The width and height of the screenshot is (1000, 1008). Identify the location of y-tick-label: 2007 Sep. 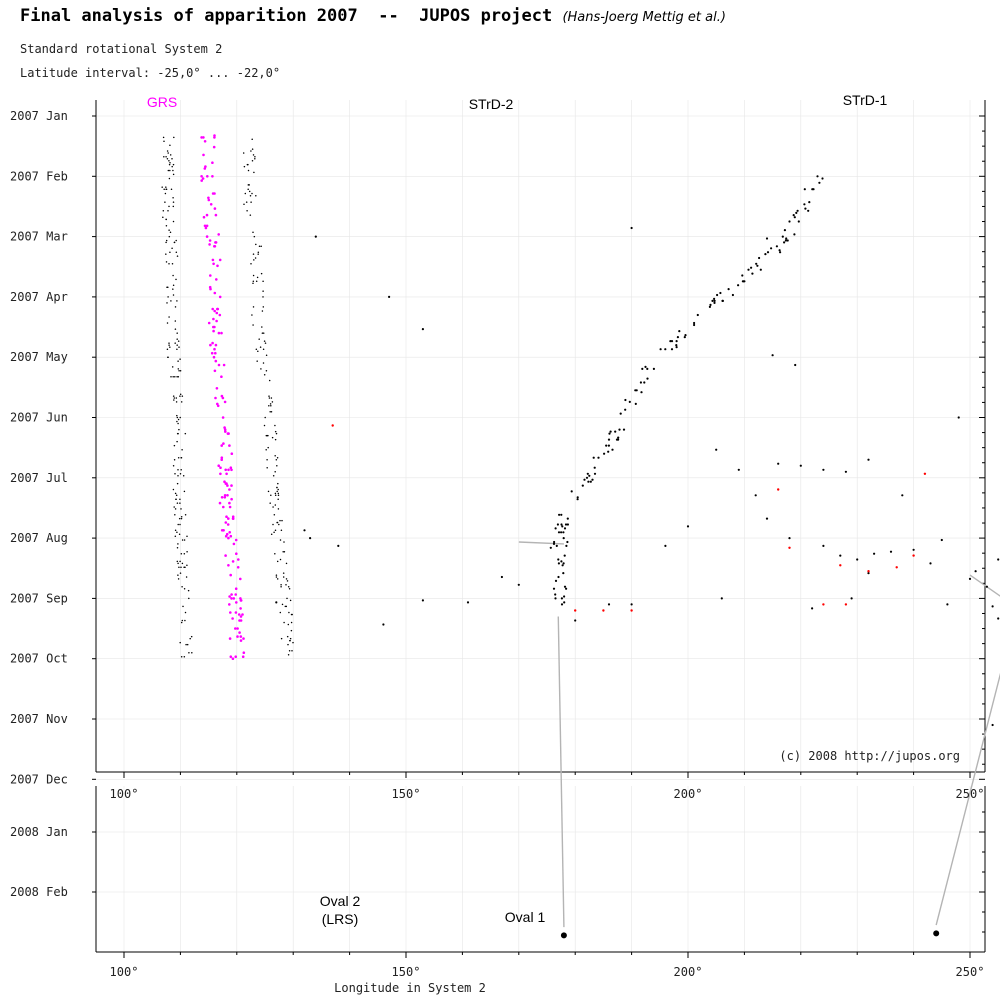
(39, 598).